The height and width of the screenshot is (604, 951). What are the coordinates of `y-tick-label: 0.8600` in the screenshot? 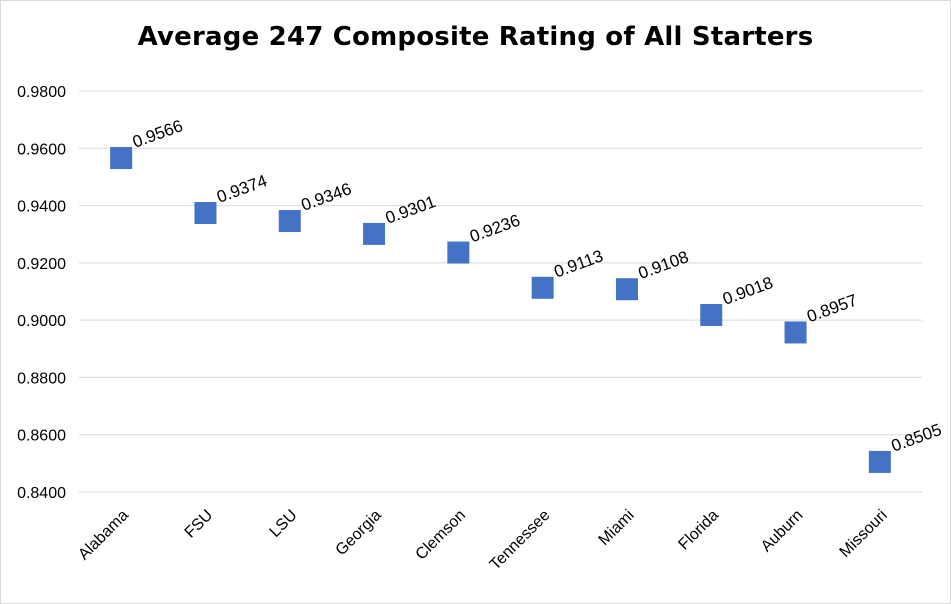 It's located at (41, 436).